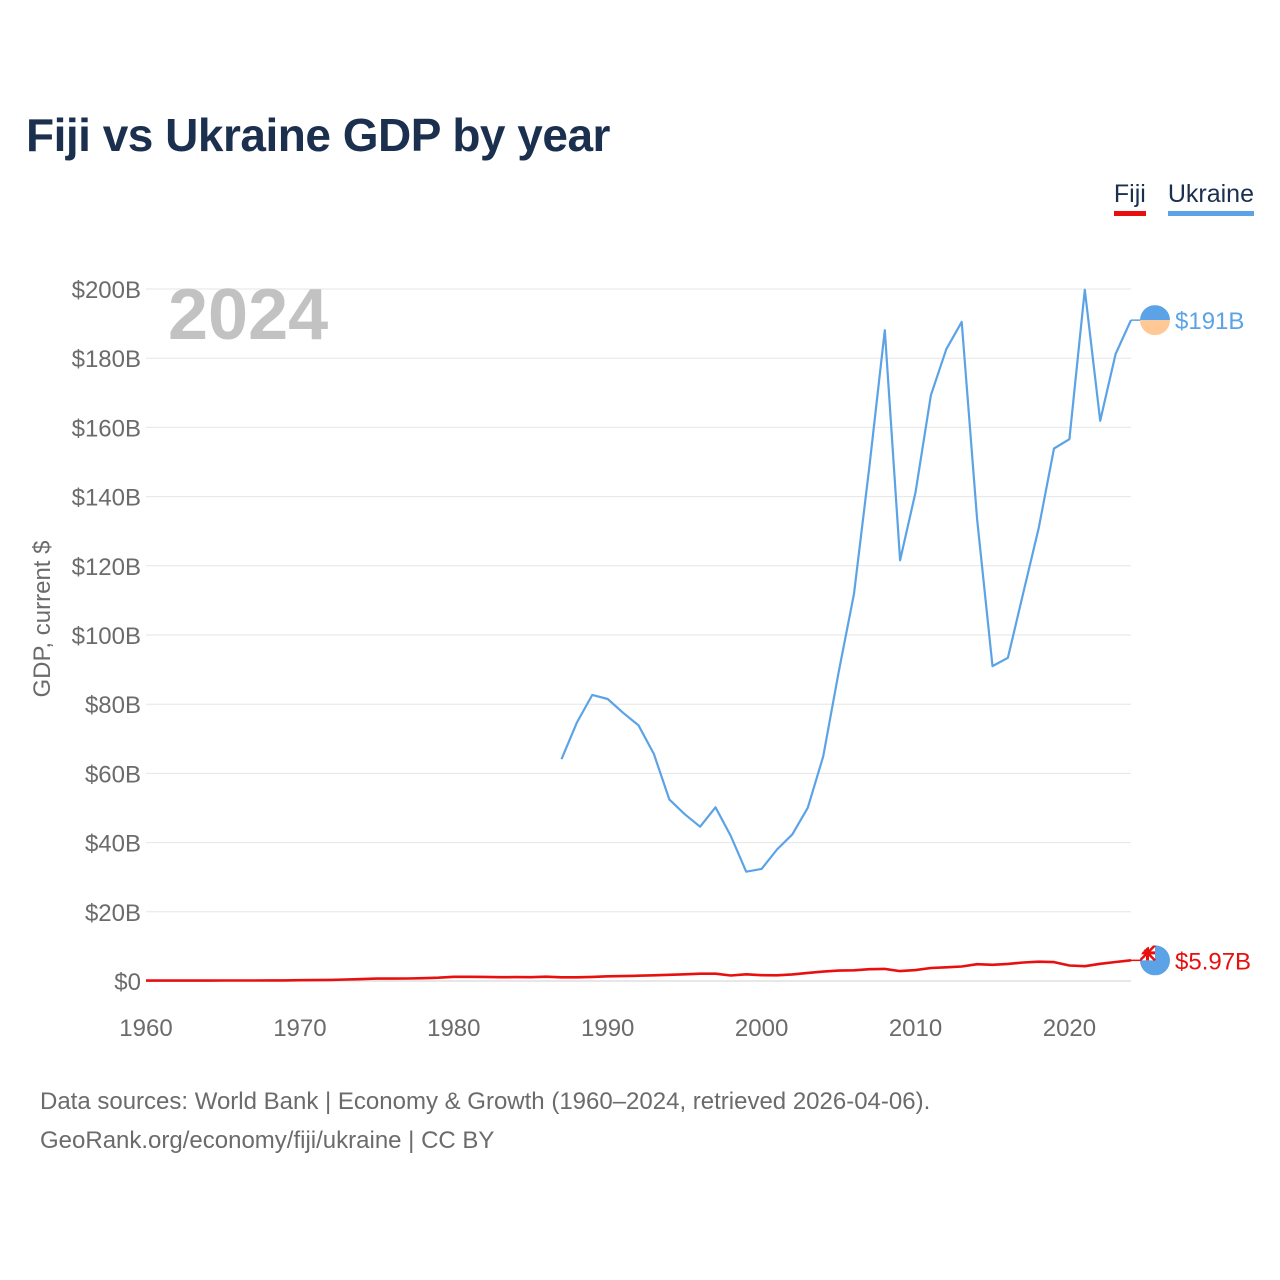 This screenshot has height=1280, width=1280. Describe the element at coordinates (248, 315) in the screenshot. I see `year-watermark: 2024` at that location.